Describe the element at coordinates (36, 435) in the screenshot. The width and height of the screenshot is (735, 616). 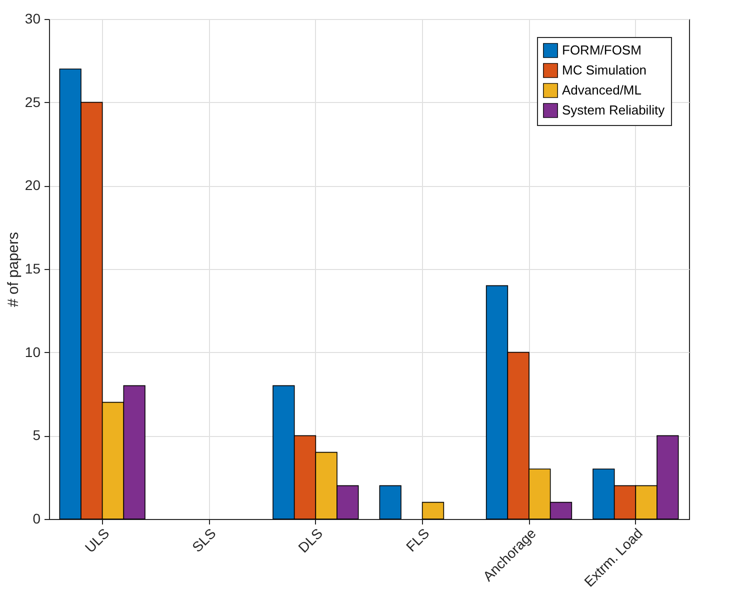
I see `y-tick-label: 5` at that location.